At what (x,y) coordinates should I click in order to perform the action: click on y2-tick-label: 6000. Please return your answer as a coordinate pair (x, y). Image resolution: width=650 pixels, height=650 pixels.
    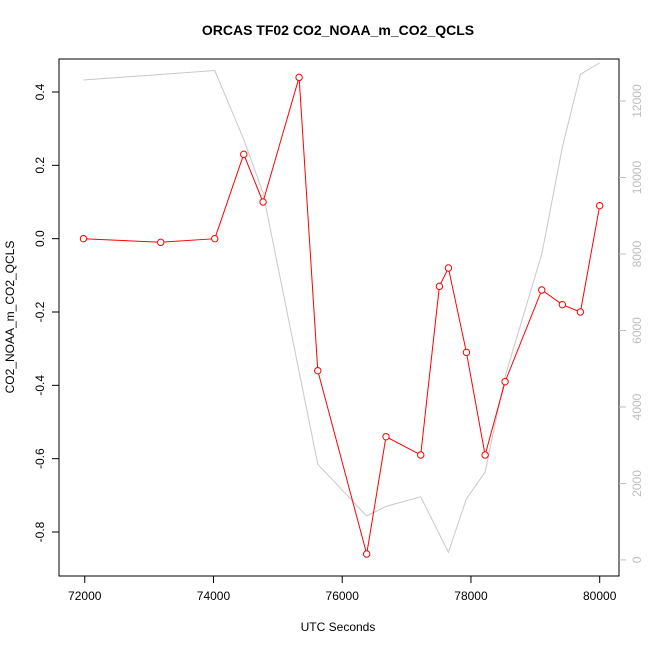
    Looking at the image, I should click on (637, 330).